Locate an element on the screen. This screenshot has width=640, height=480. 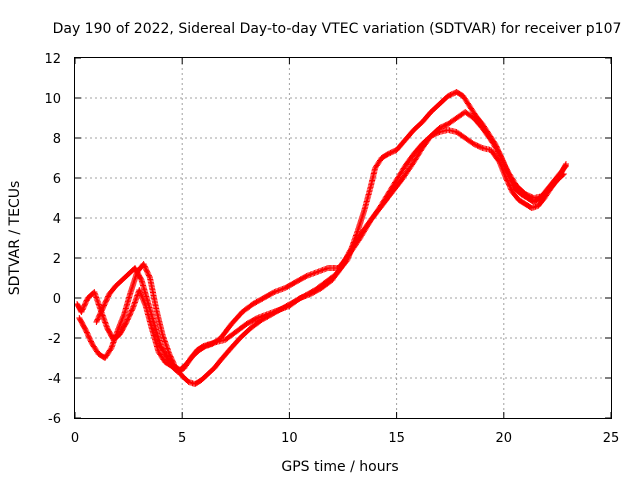
y-tick-label: 0 is located at coordinates (57, 299).